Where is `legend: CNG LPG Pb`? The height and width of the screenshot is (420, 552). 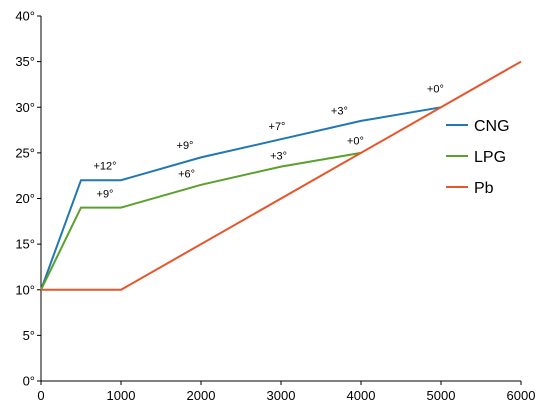 legend: CNG LPG Pb is located at coordinates (478, 157).